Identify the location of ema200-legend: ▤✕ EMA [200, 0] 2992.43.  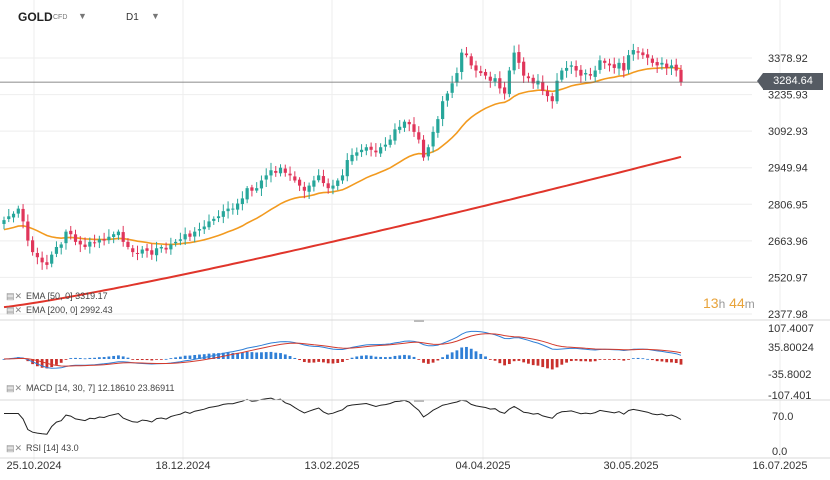
(59, 310).